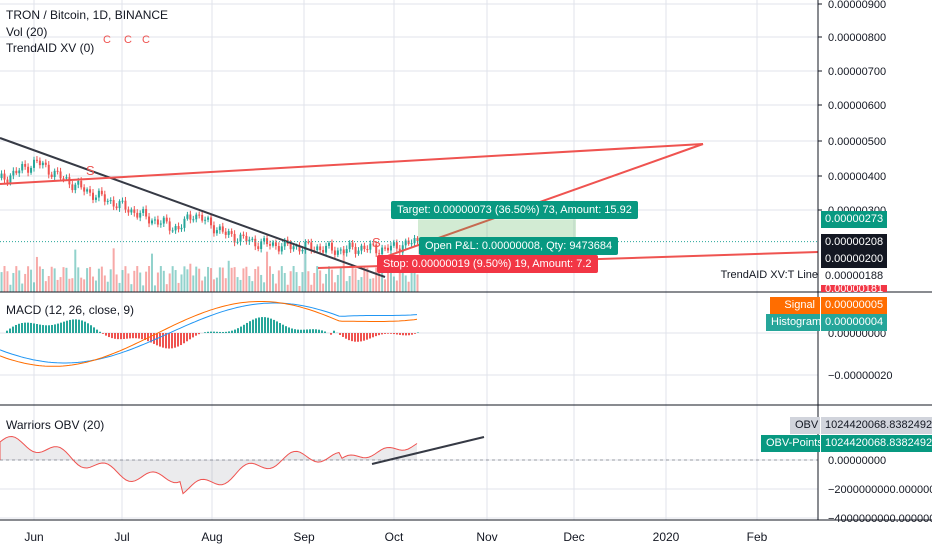  I want to click on current-price-tag: 0.00000208, so click(854, 242).